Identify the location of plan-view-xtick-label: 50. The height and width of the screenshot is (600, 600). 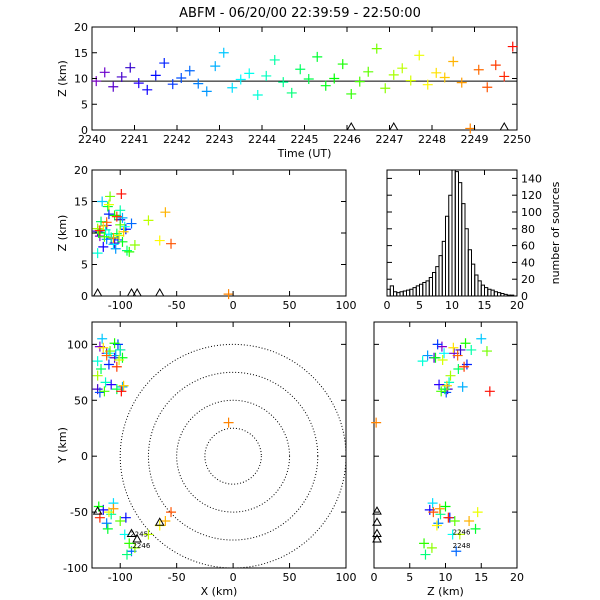
(290, 577).